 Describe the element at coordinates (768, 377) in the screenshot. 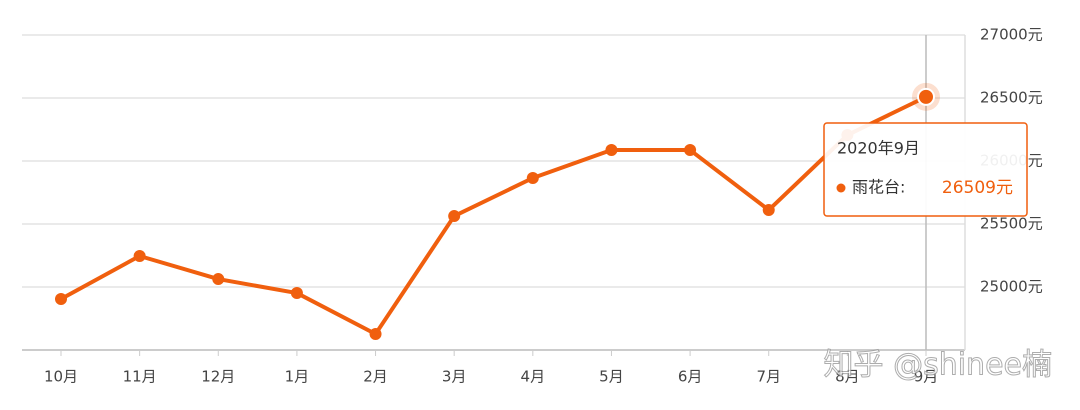

I see `x-tick-label: 7月` at that location.